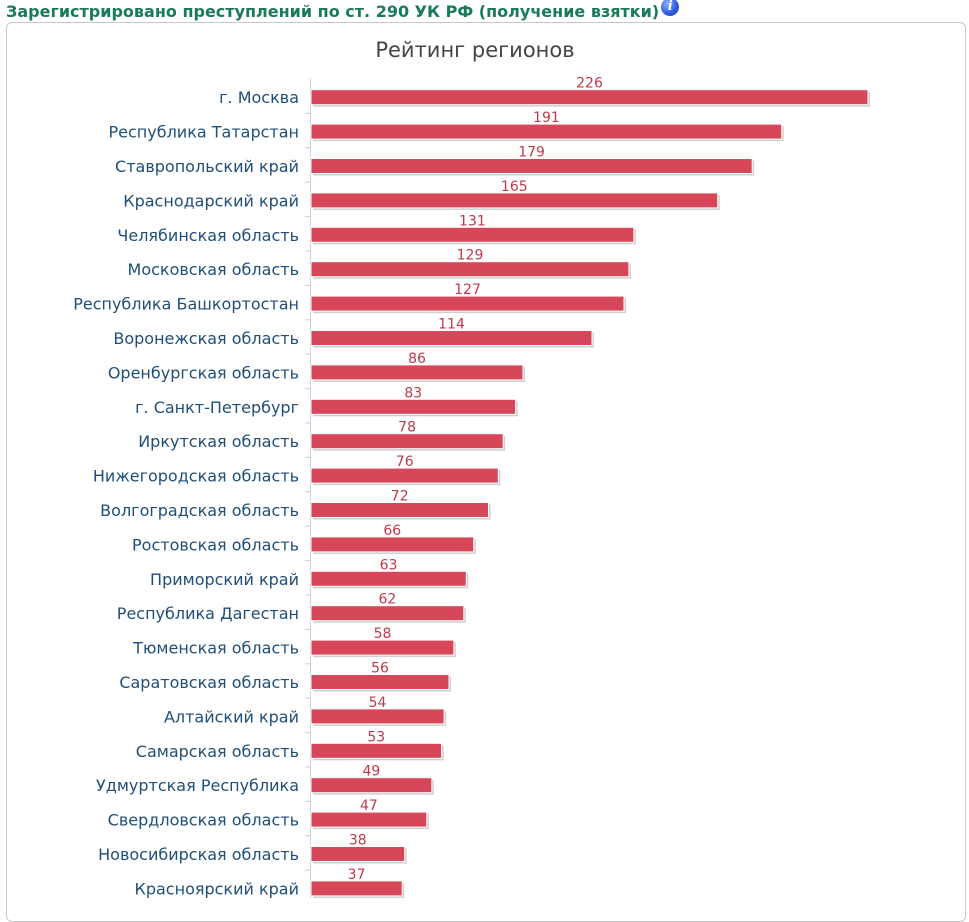 The height and width of the screenshot is (922, 969). I want to click on data-label: 53, so click(376, 737).